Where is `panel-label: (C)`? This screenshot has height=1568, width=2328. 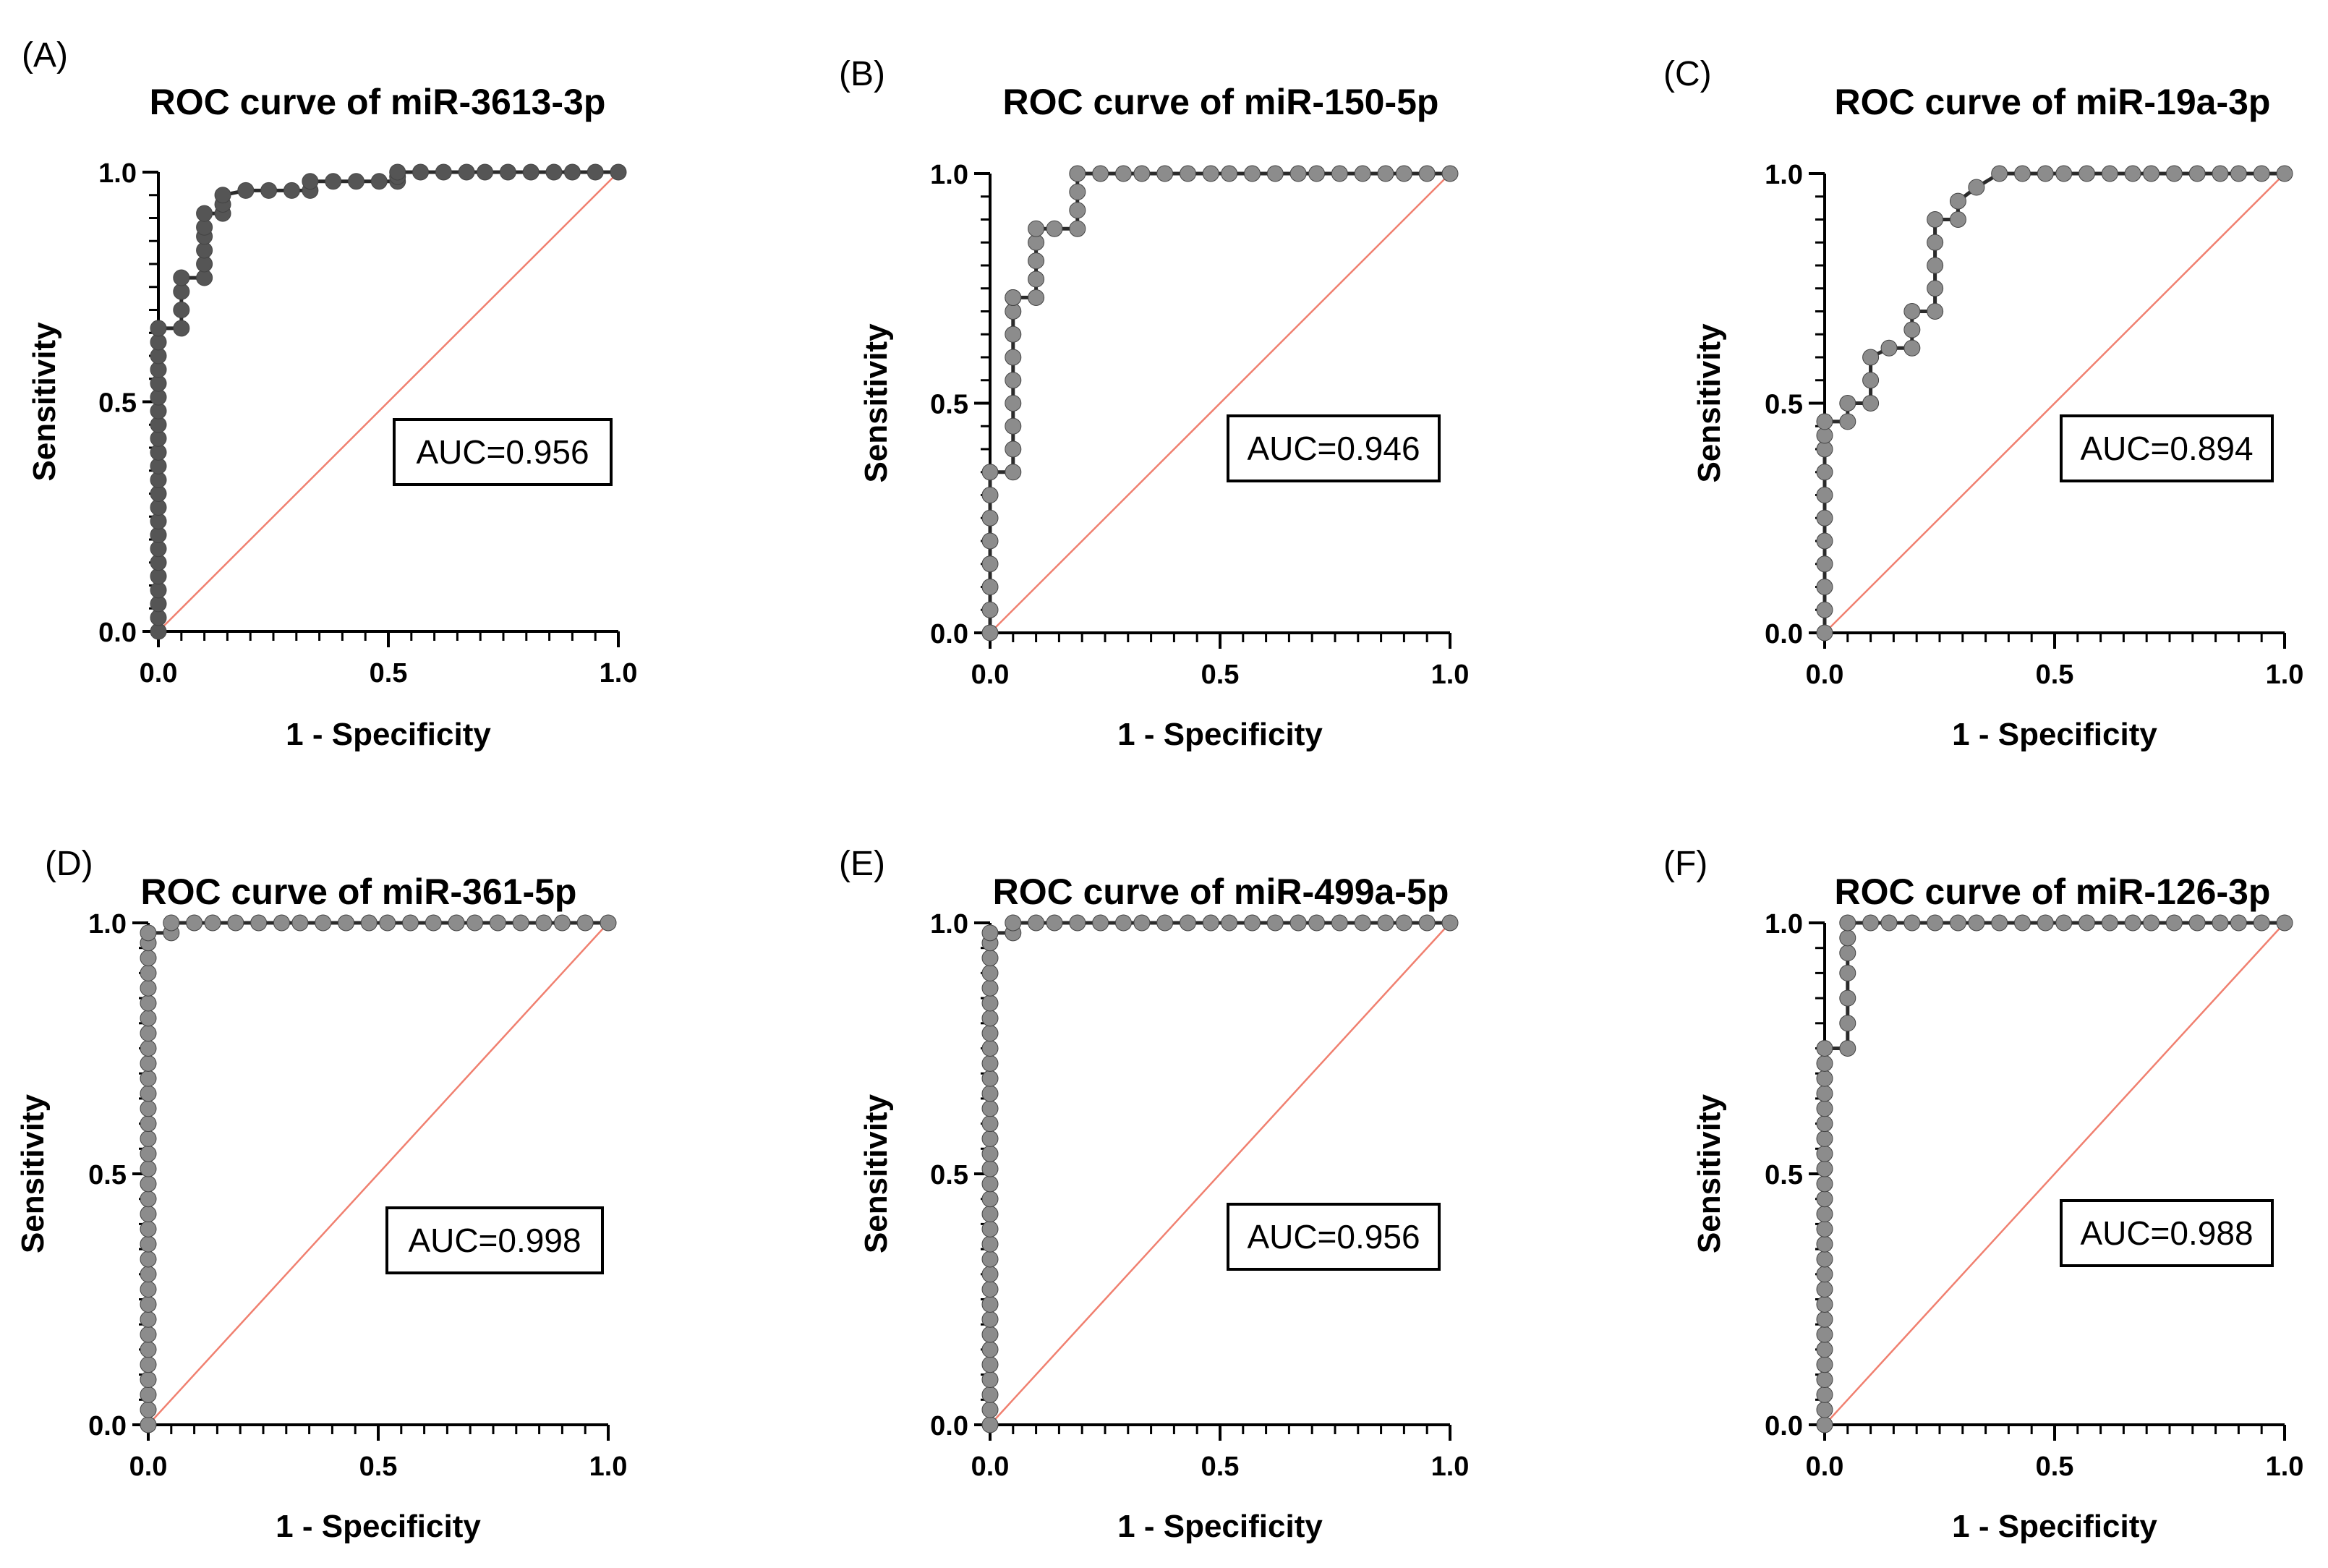 panel-label: (C) is located at coordinates (1687, 74).